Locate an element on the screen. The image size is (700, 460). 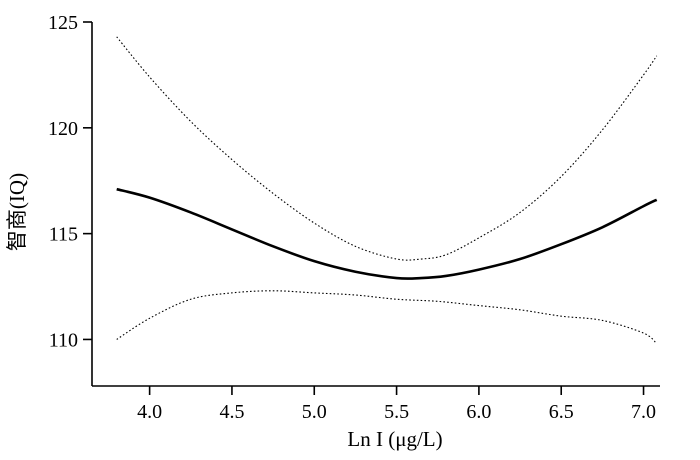
x-tick-label: 7.0 is located at coordinates (643, 412).